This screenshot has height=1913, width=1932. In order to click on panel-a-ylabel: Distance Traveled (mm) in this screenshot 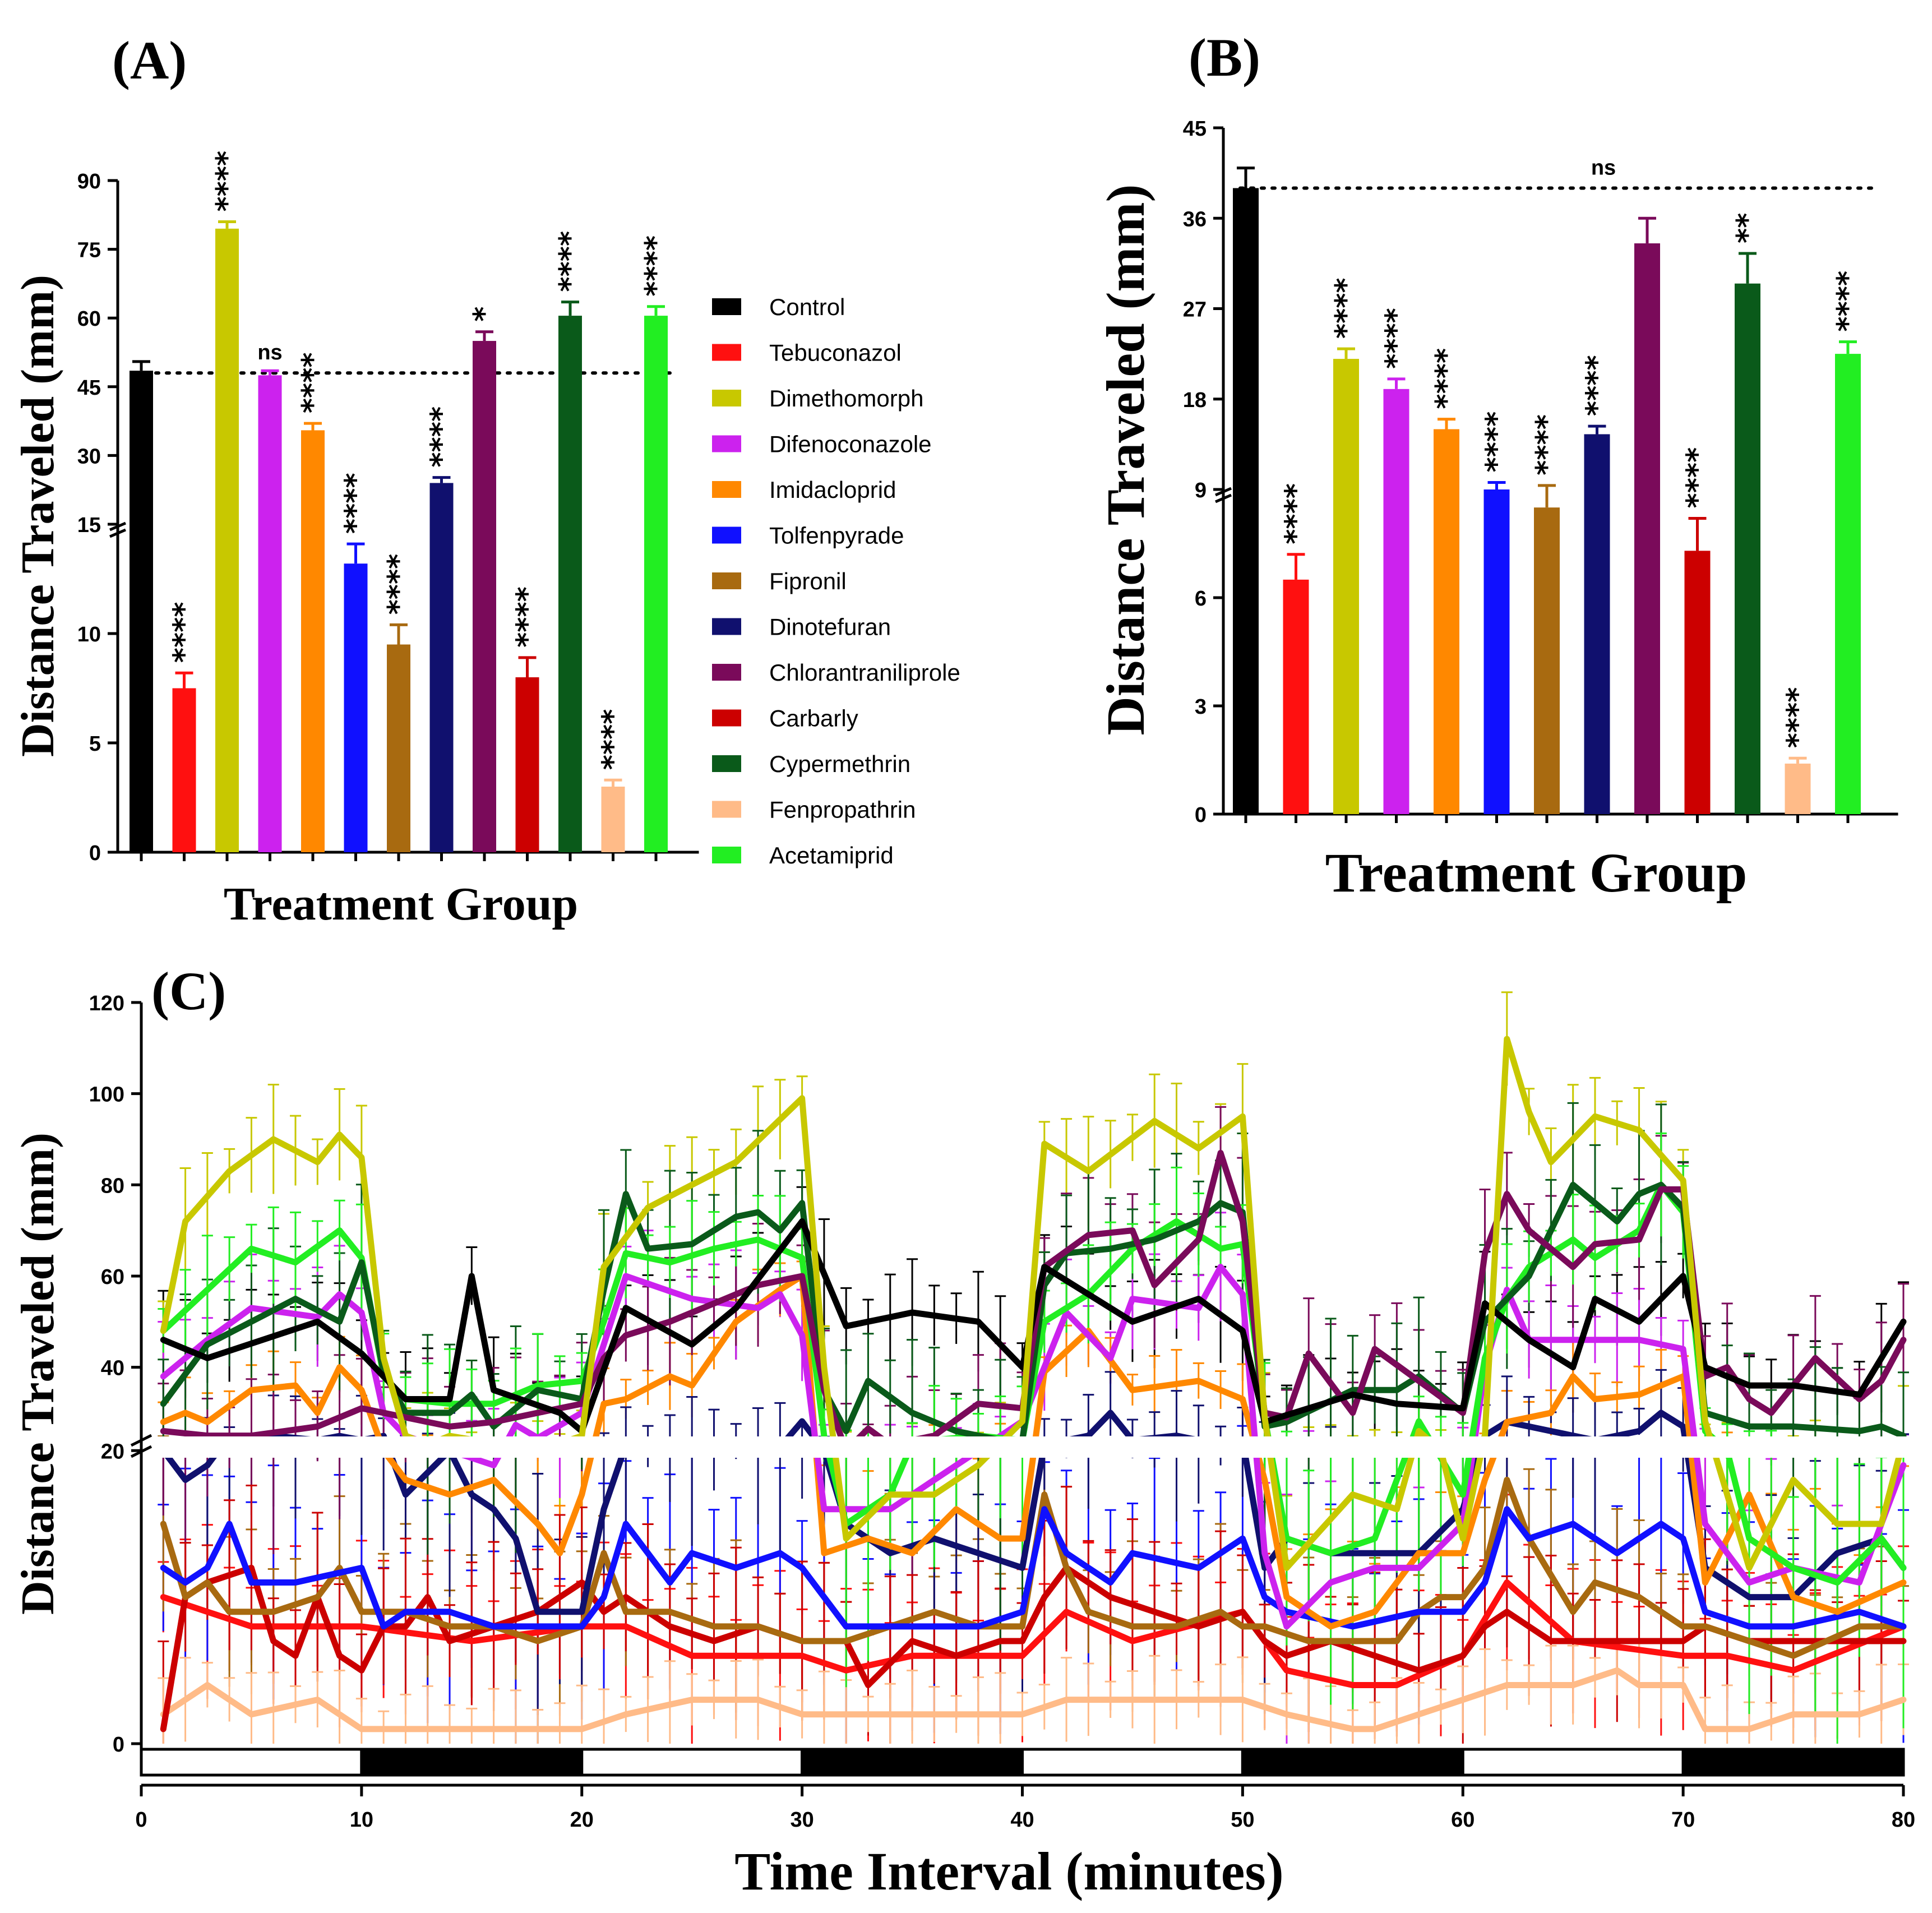, I will do `click(38, 516)`.